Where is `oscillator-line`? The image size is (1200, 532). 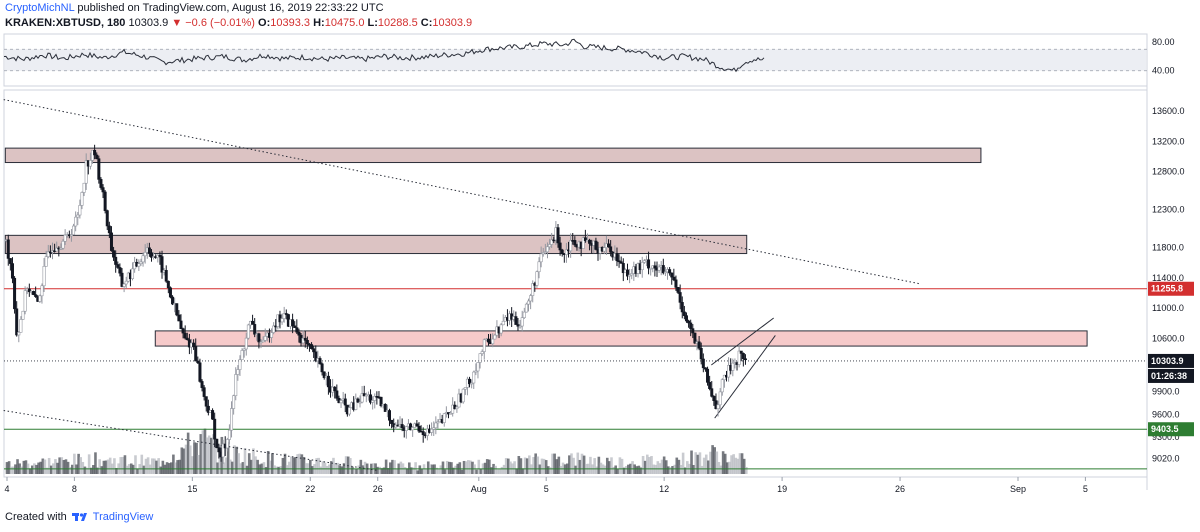 oscillator-line is located at coordinates (384, 55).